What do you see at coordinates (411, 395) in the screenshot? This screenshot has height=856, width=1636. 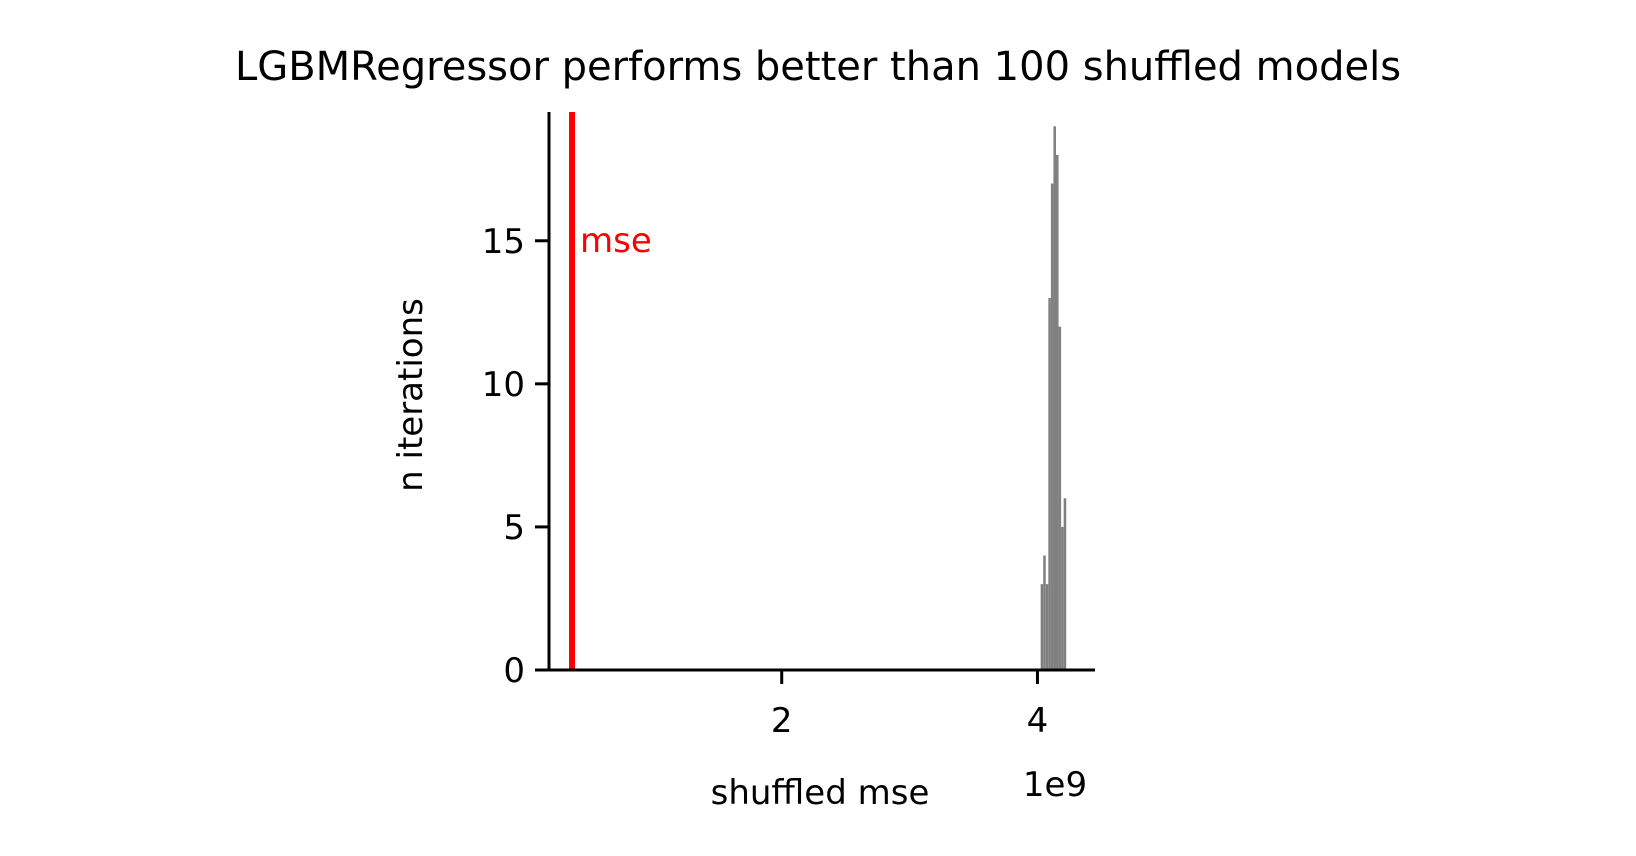 I see `y-axis-label: n iterations` at bounding box center [411, 395].